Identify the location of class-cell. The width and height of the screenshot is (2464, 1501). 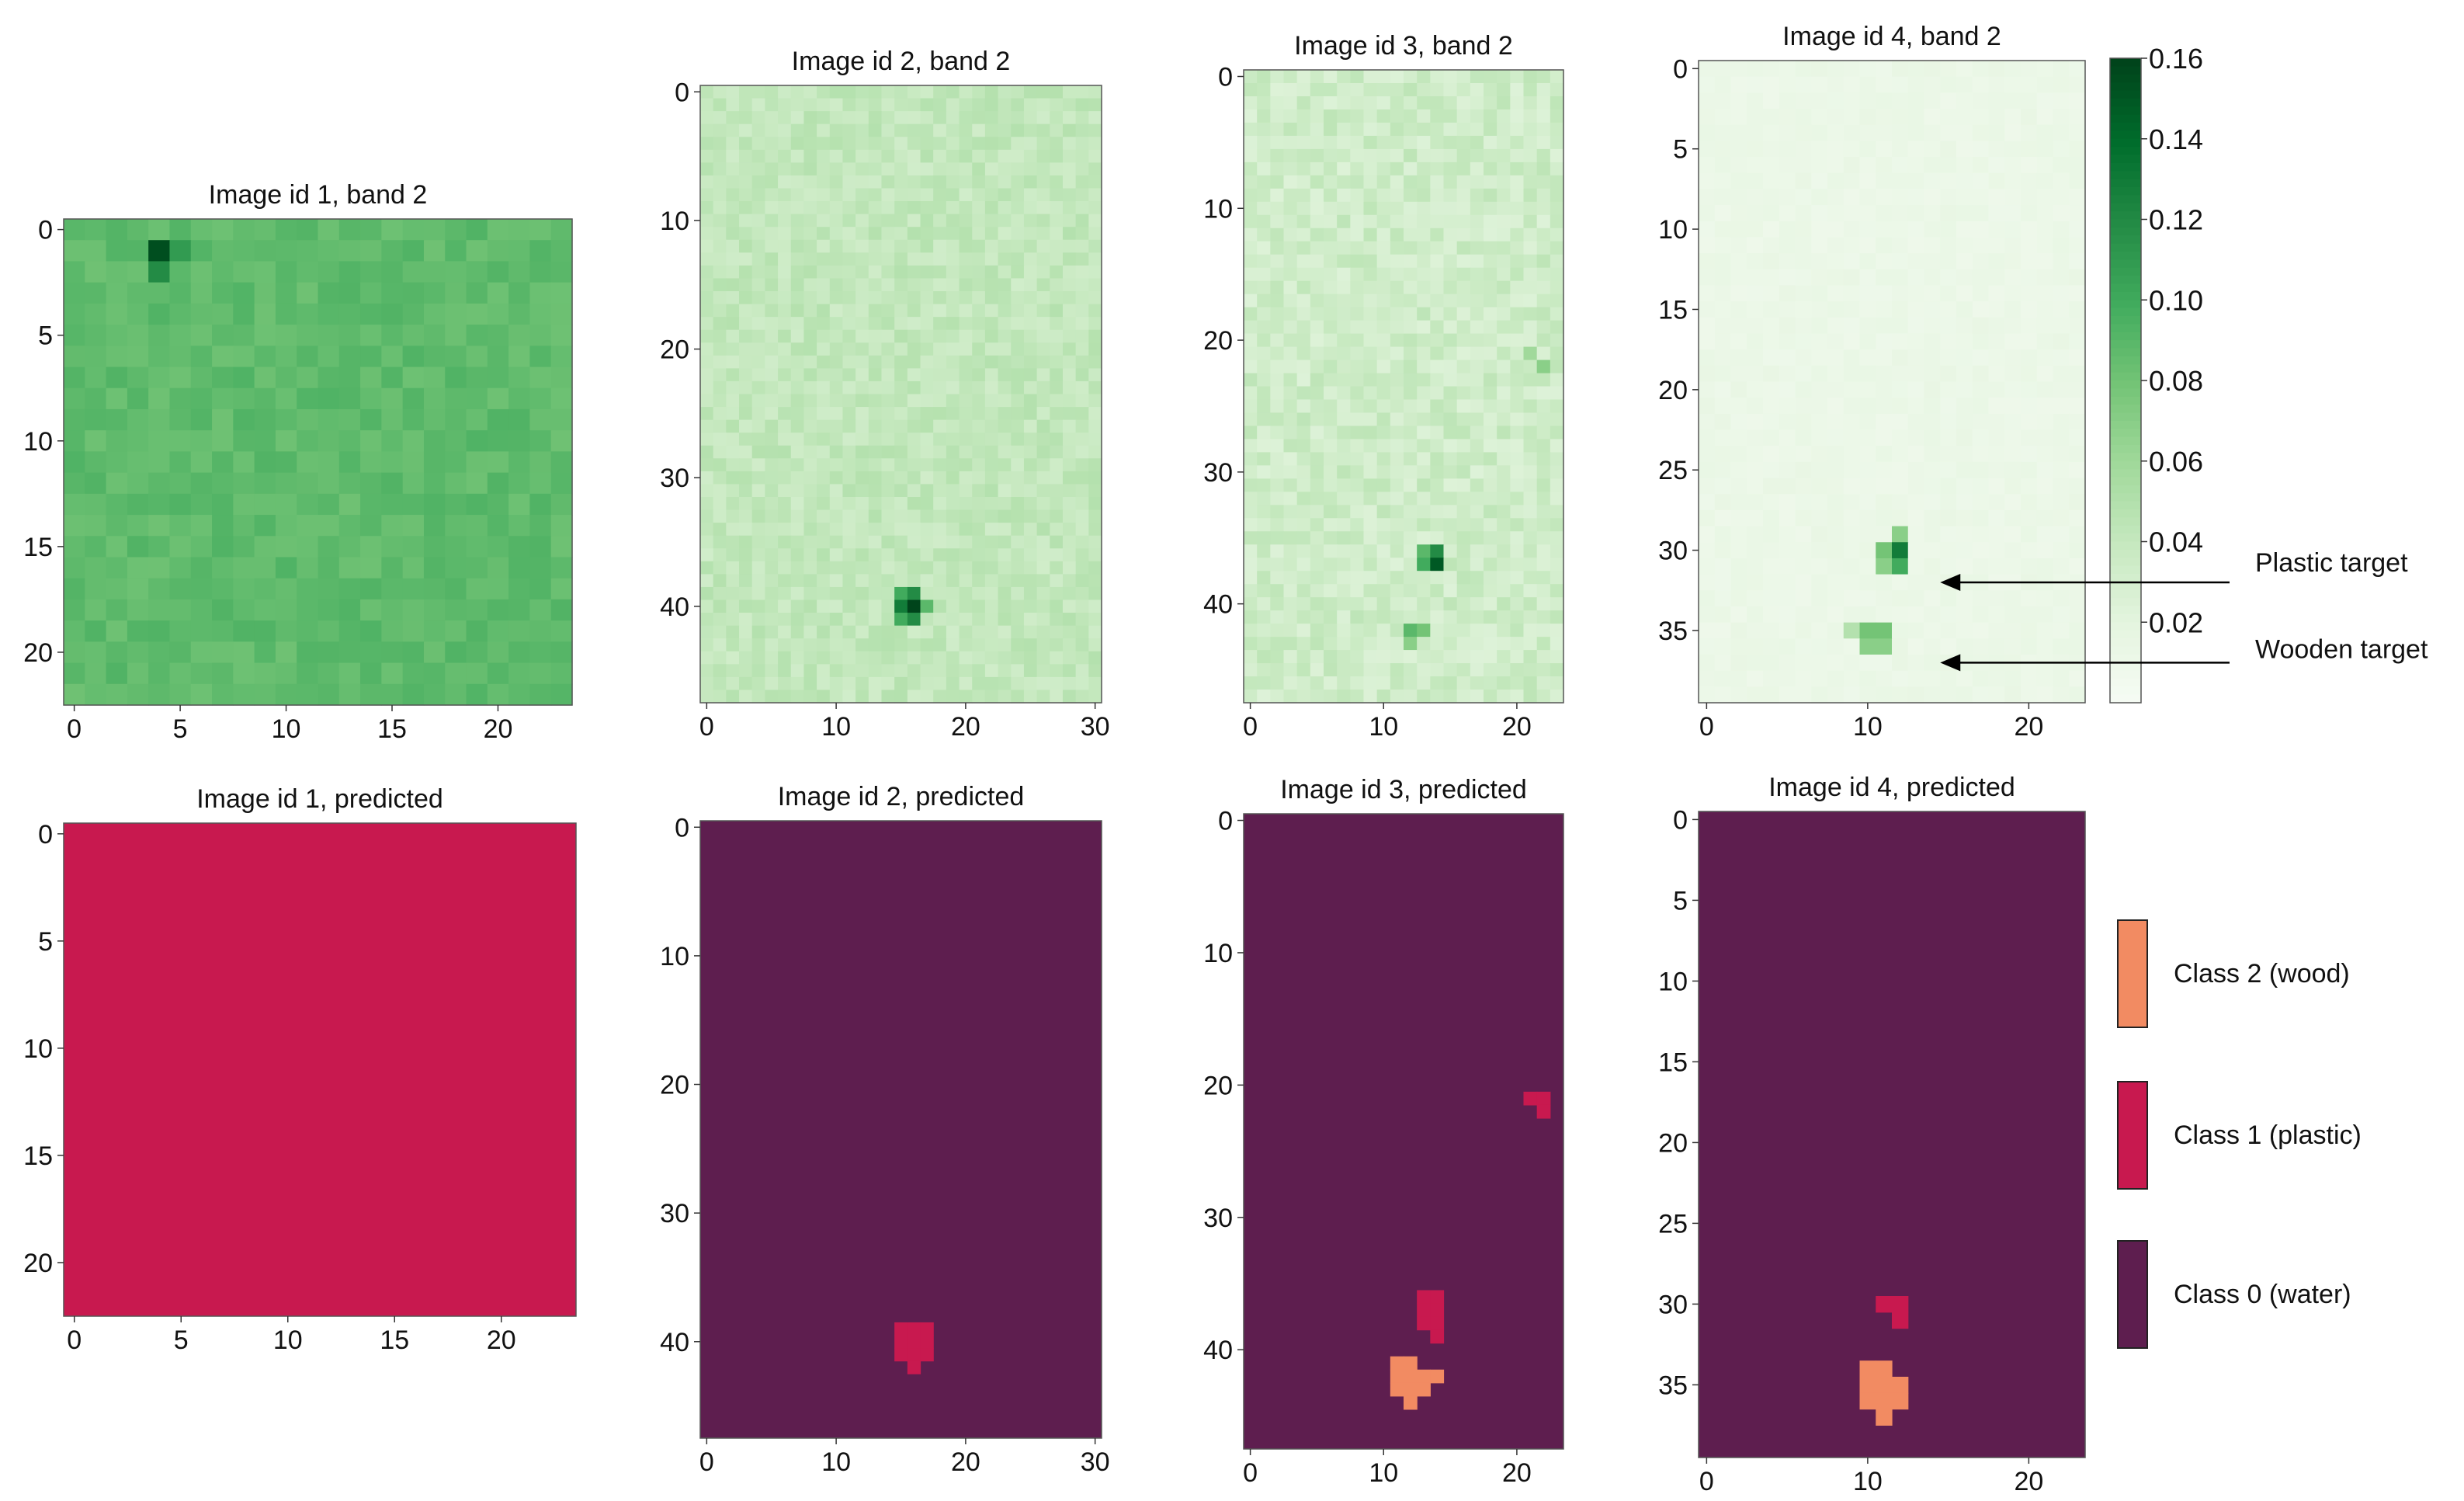
(901, 1355).